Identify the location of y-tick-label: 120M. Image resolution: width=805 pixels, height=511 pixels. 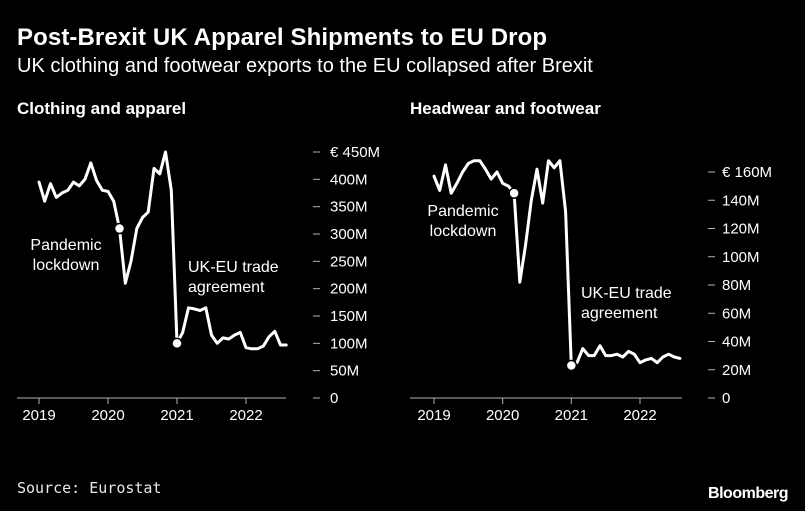
(741, 229).